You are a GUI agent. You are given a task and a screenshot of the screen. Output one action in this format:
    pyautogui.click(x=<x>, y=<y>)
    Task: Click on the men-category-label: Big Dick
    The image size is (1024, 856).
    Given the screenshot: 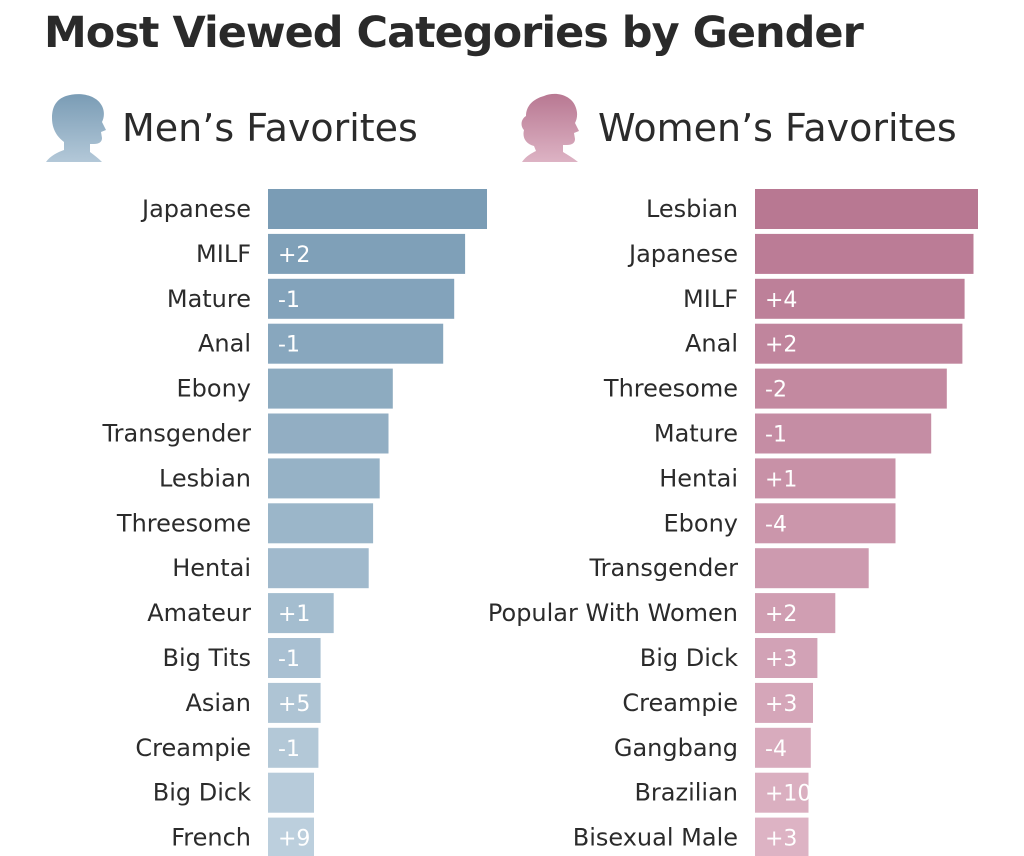 What is the action you would take?
    pyautogui.click(x=202, y=793)
    